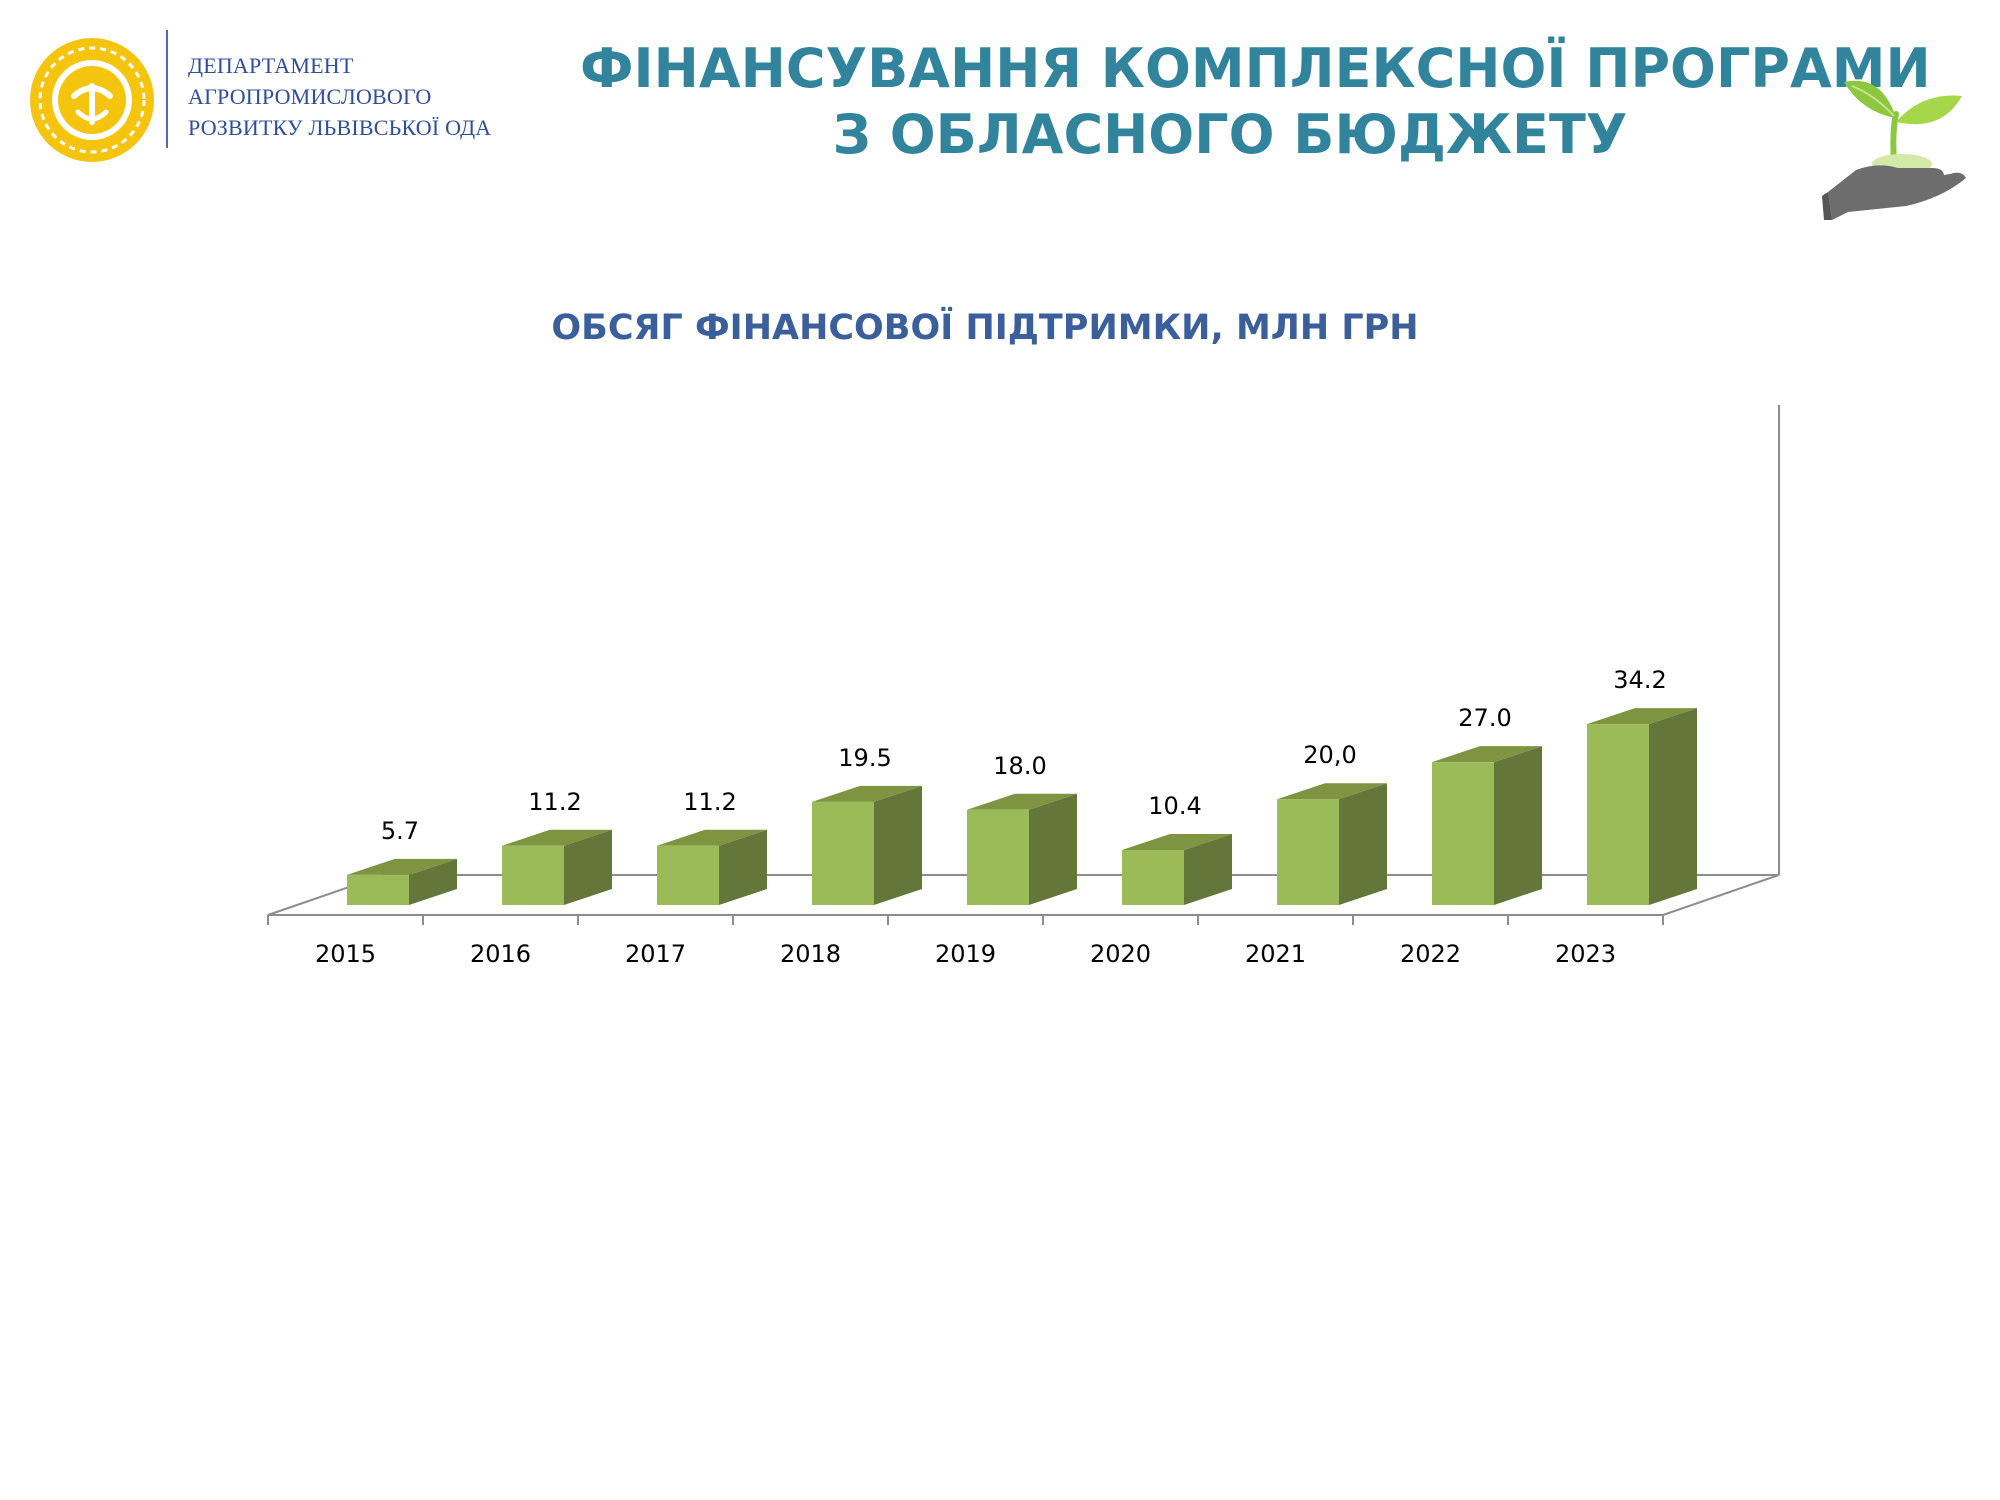 The image size is (2000, 1500). What do you see at coordinates (655, 954) in the screenshot?
I see `x-tick-label: 2017` at bounding box center [655, 954].